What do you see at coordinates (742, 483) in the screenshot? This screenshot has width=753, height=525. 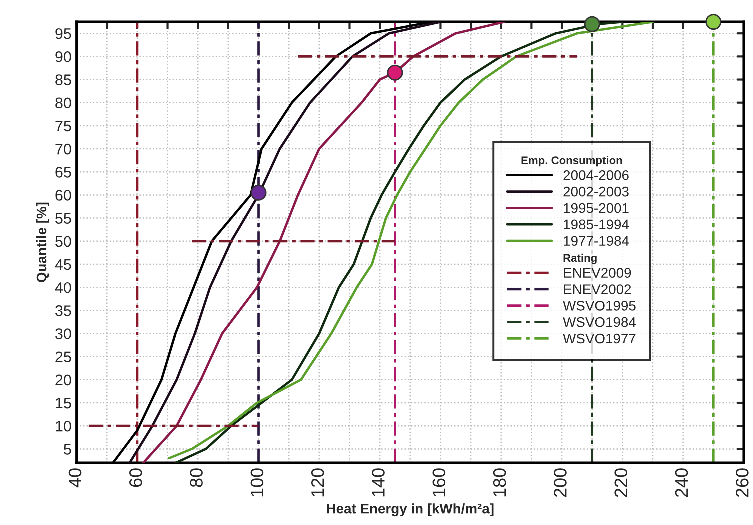 I see `x-tick-label: 260` at bounding box center [742, 483].